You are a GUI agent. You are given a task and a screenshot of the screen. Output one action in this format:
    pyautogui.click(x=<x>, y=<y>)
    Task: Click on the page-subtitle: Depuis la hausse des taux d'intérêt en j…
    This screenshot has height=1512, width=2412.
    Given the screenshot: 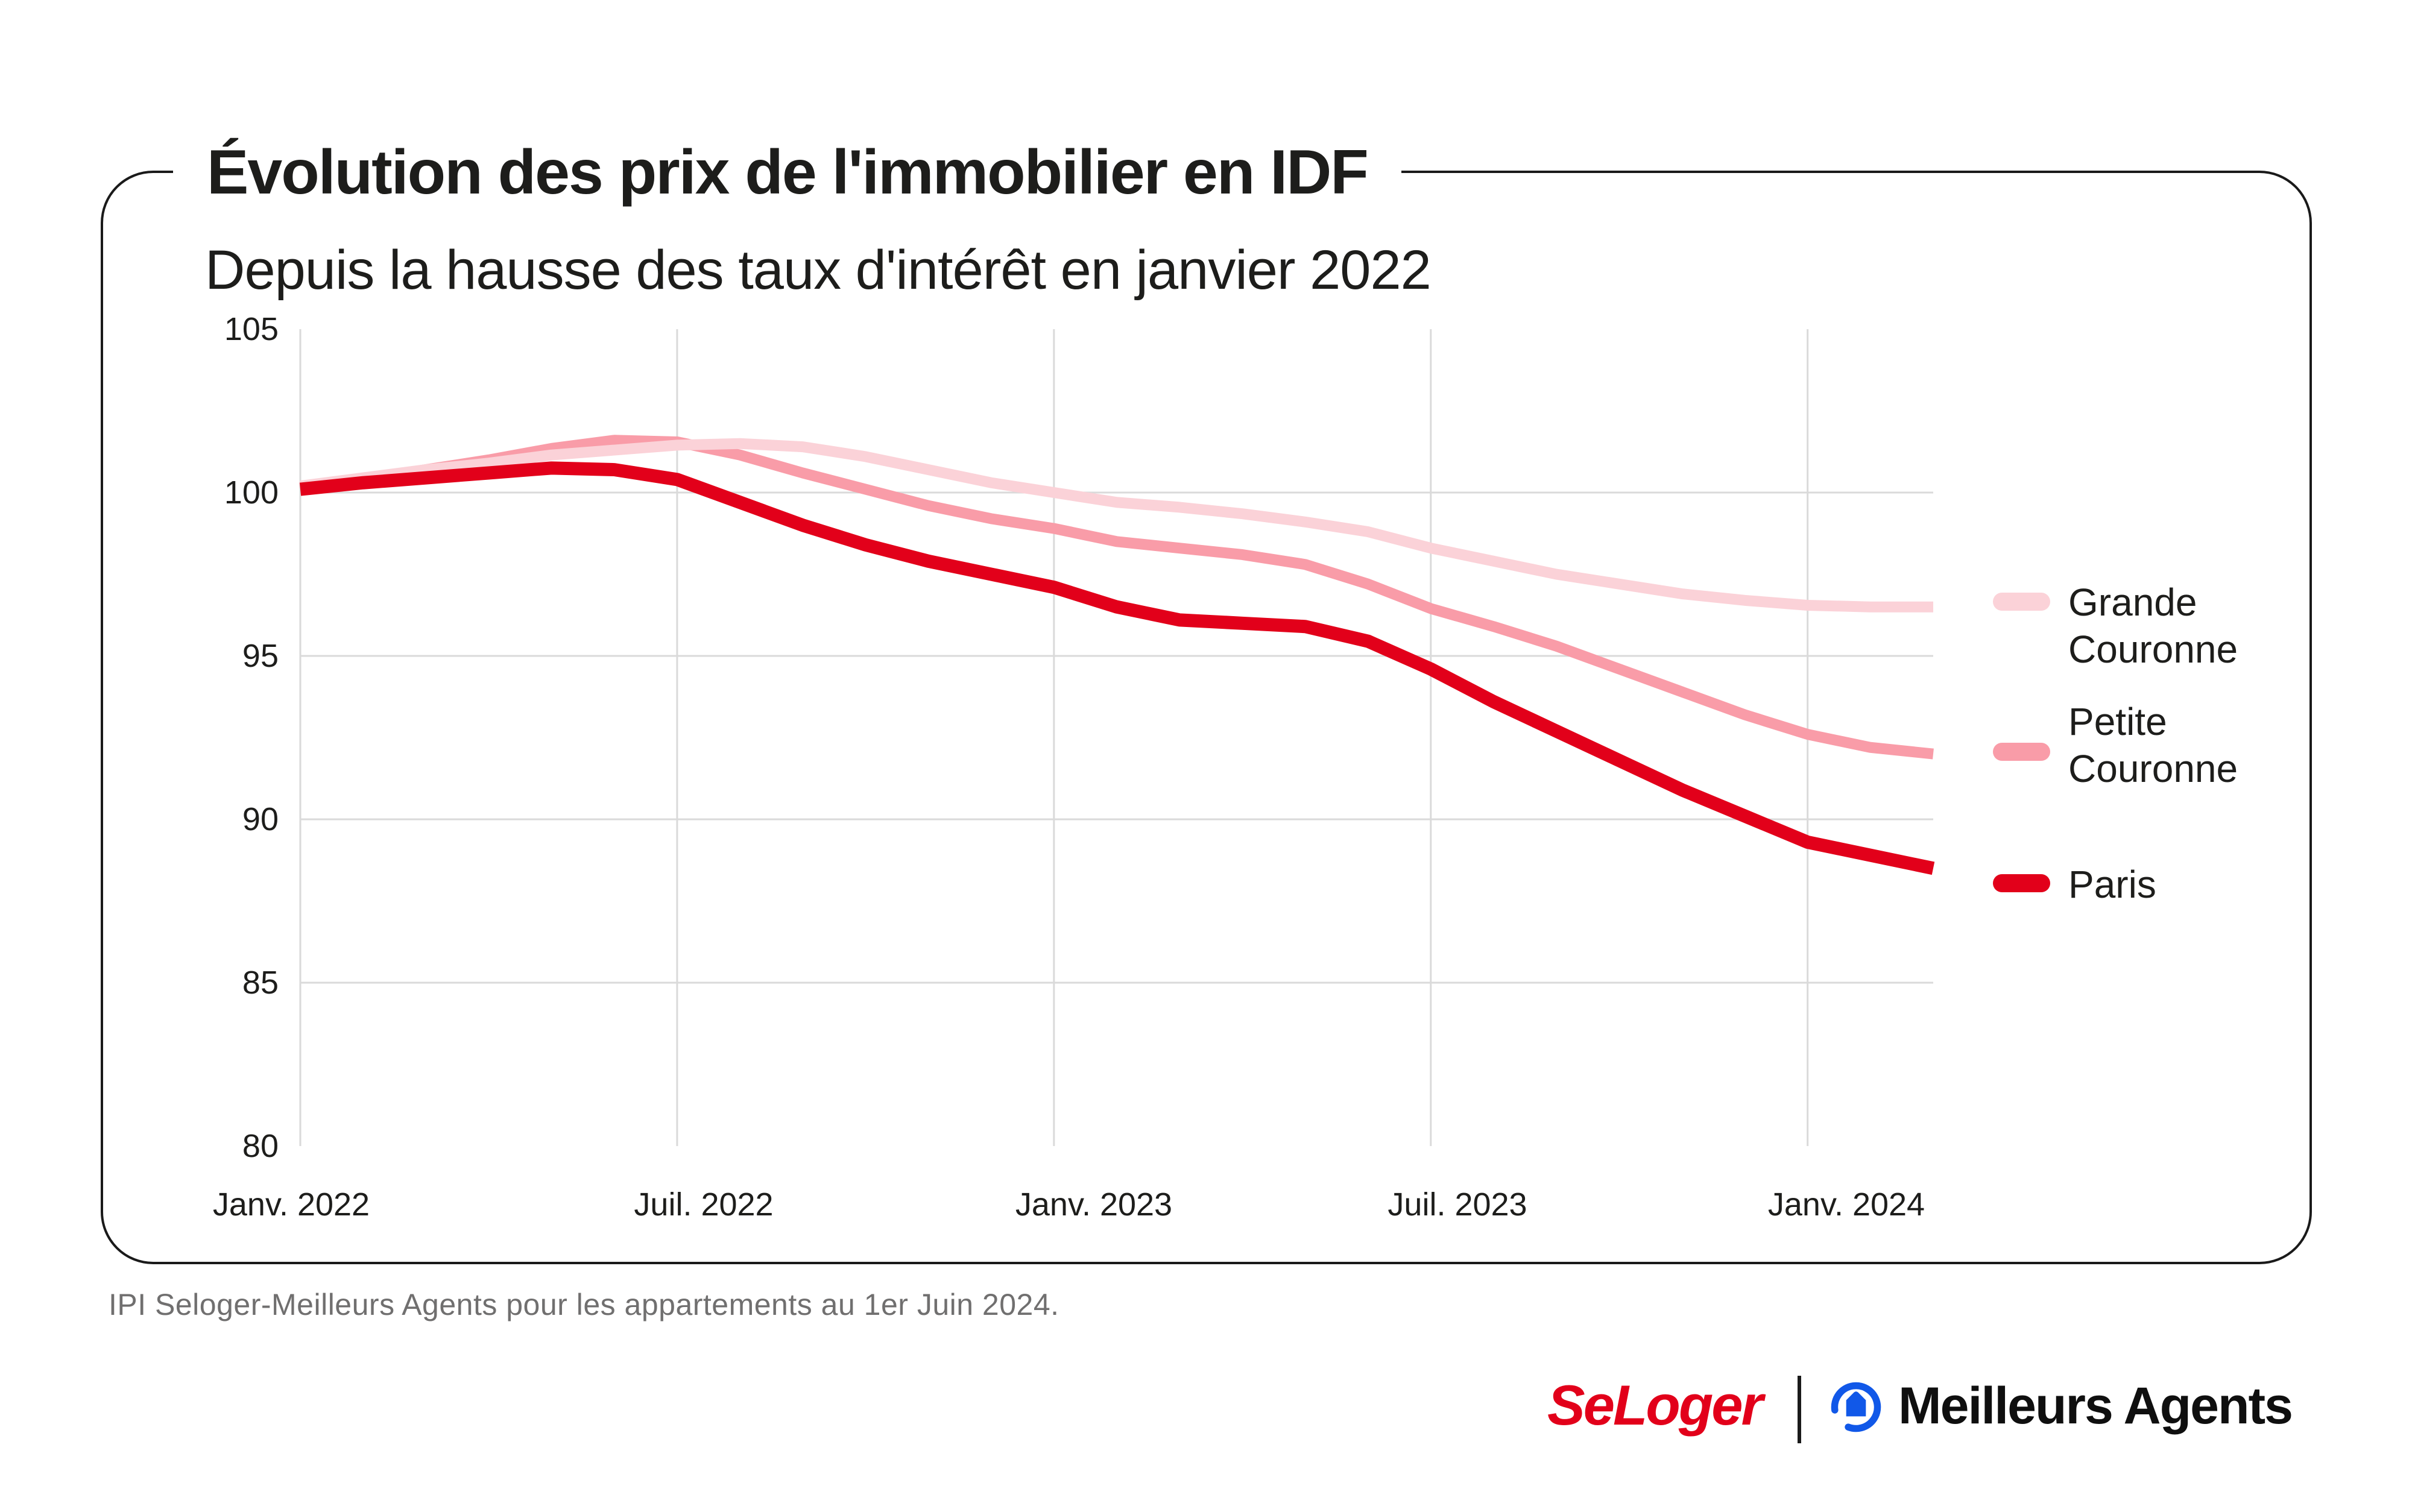 What is the action you would take?
    pyautogui.click(x=818, y=270)
    